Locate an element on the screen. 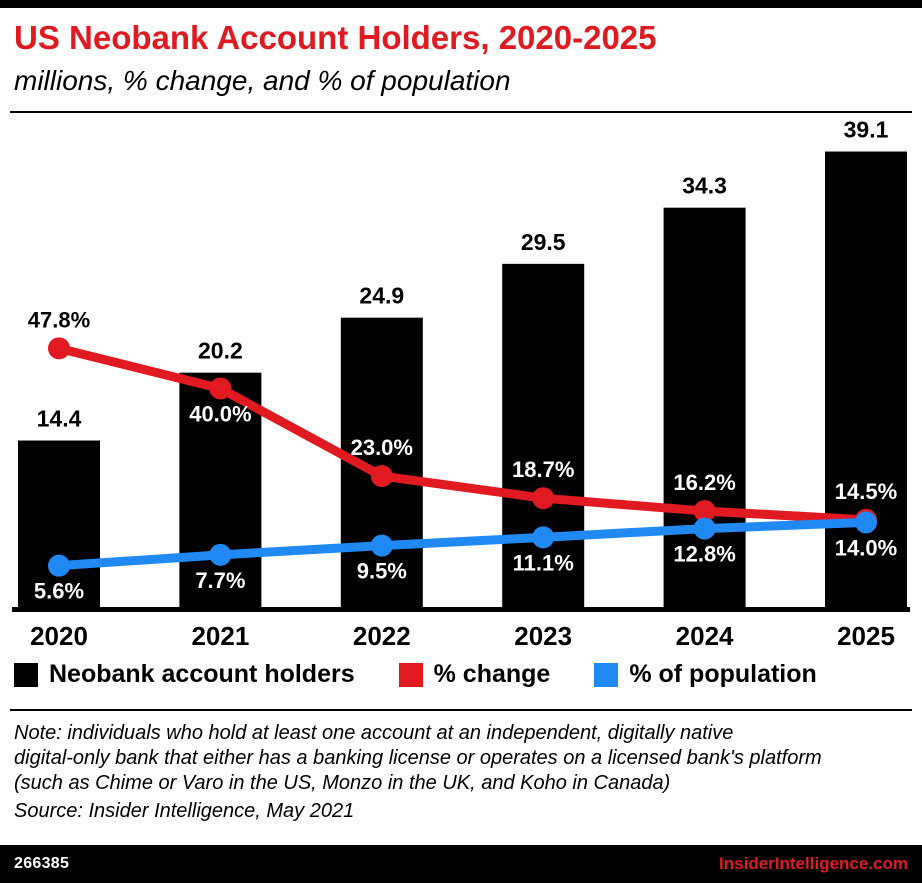 Image resolution: width=922 pixels, height=883 pixels. legend-item-percent-of-population: % of population is located at coordinates (705, 674).